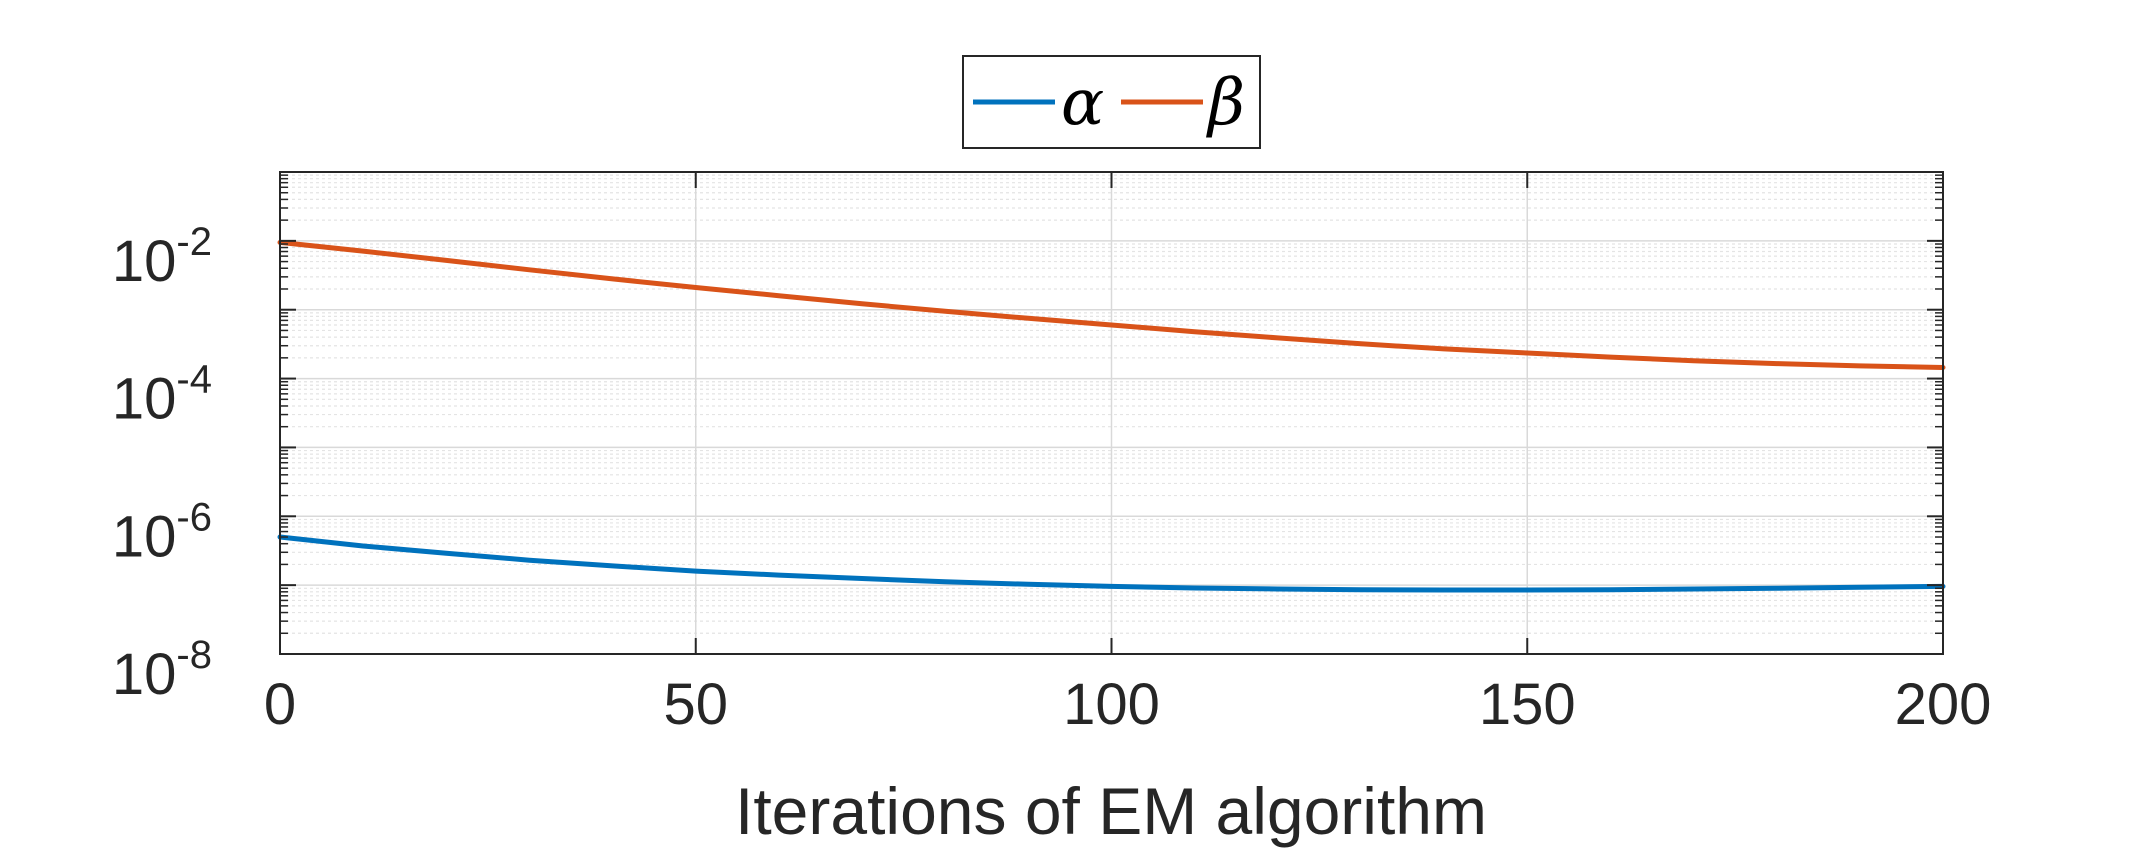 The image size is (2133, 848). I want to click on x-tick-label: 100, so click(1111, 704).